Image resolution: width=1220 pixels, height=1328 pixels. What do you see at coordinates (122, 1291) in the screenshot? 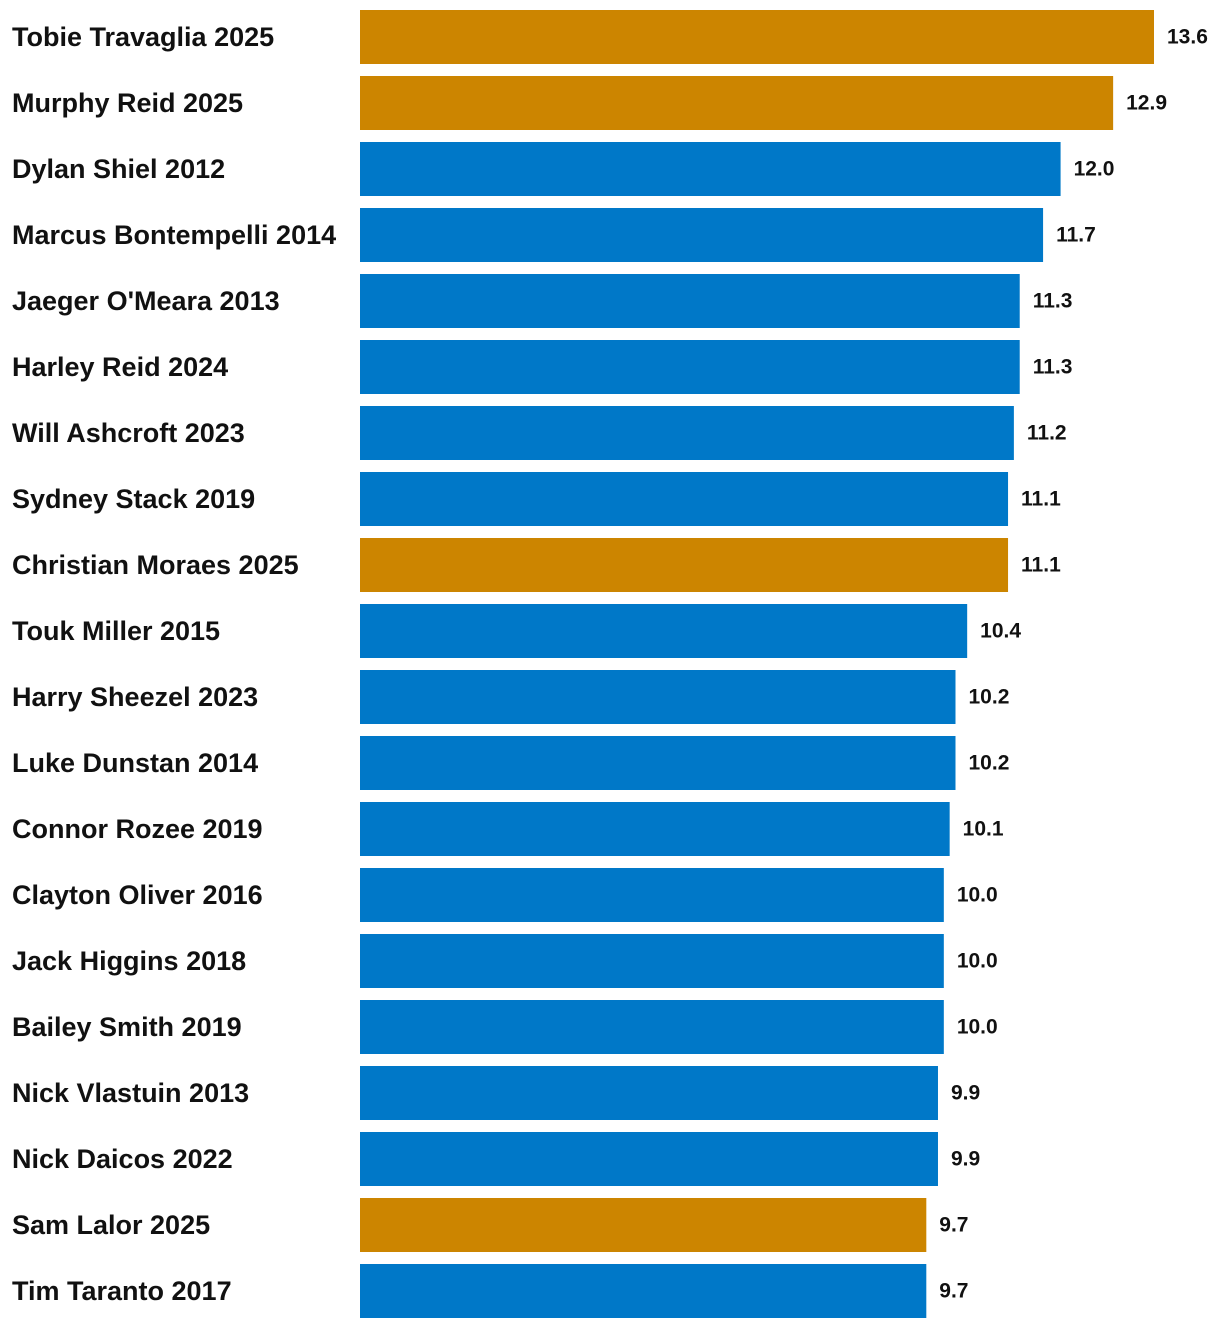
I see `category-label: Tim Taranto 2017` at bounding box center [122, 1291].